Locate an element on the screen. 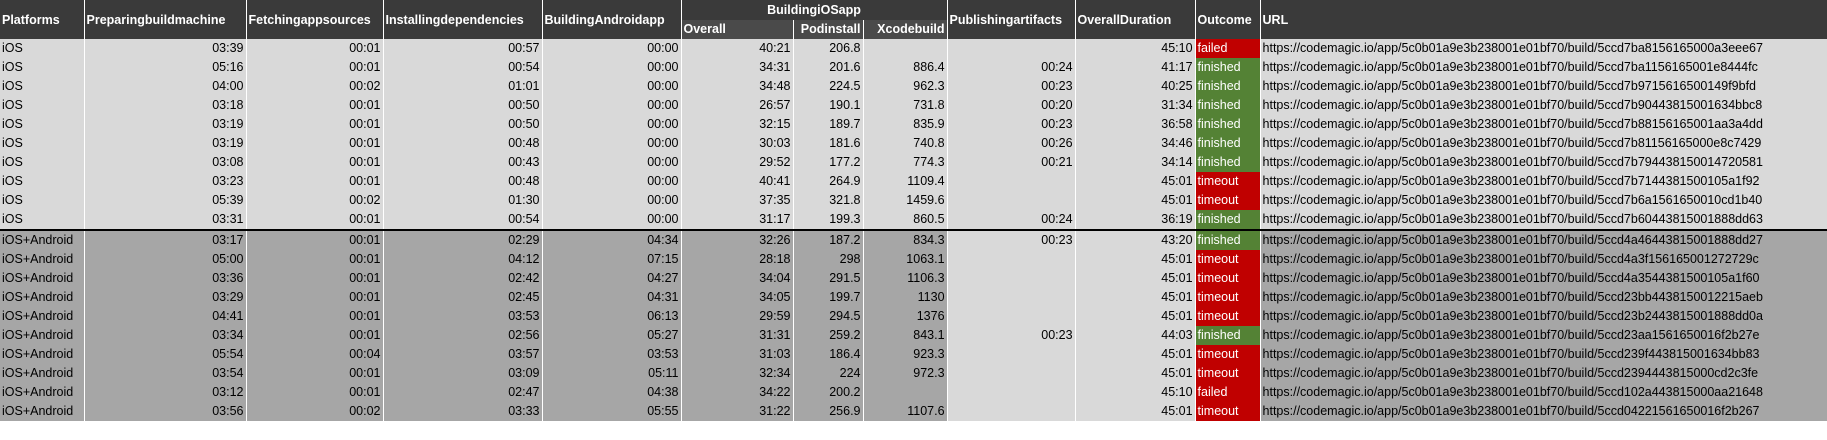  installing-cell: 04:12 is located at coordinates (463, 259).